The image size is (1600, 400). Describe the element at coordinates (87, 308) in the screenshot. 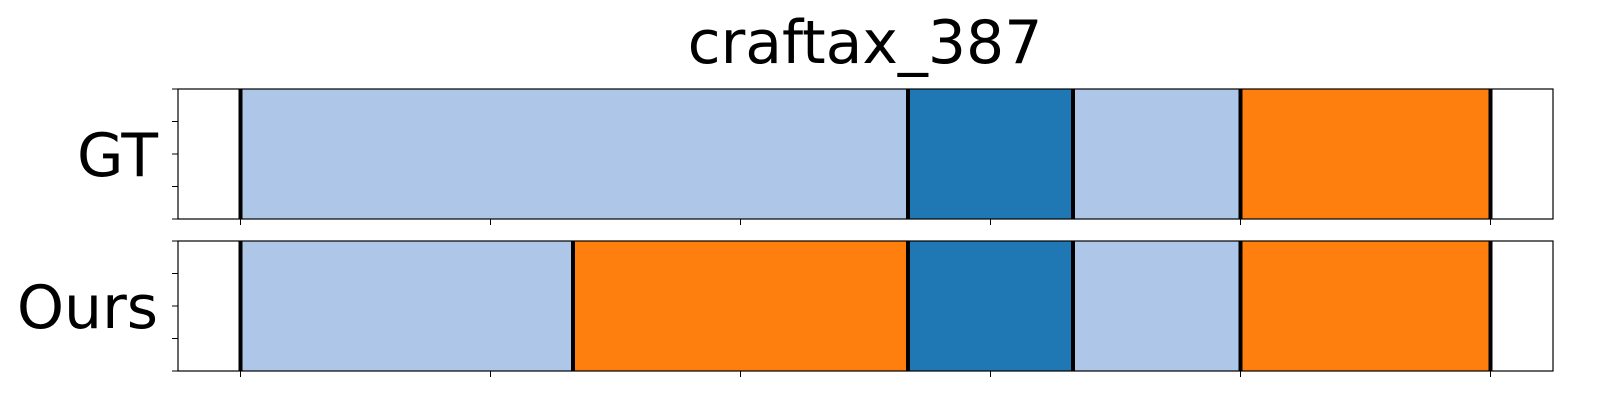

I see `ours-row-label: Ours` at that location.